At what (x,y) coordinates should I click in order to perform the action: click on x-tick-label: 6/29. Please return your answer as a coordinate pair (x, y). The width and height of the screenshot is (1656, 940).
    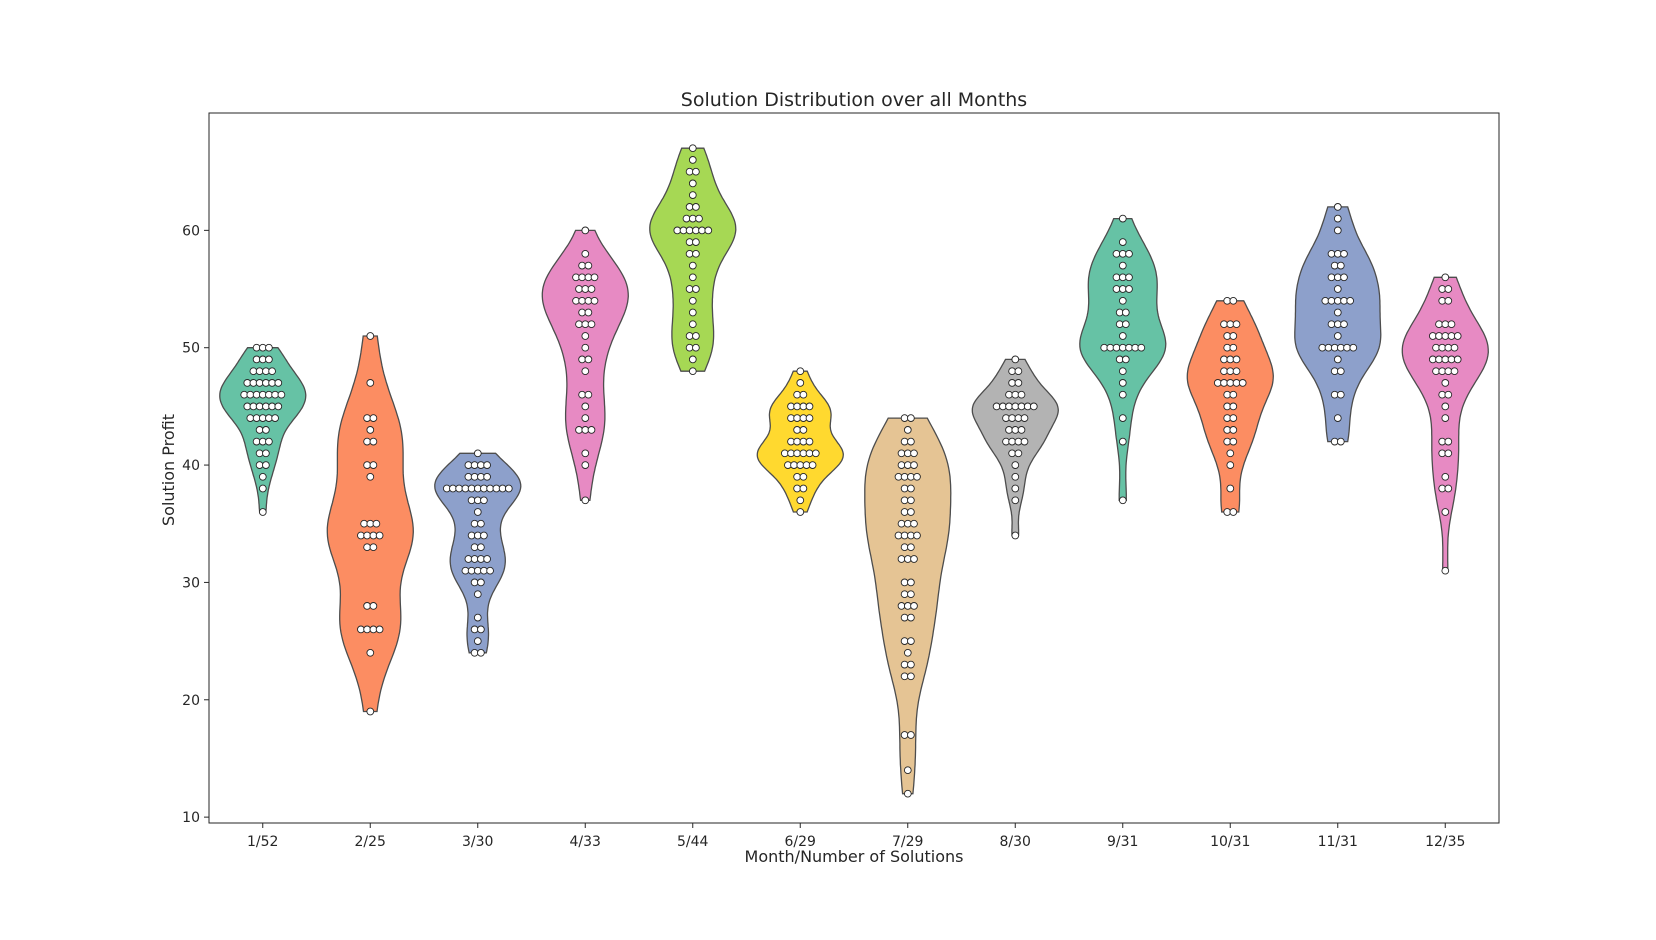
    Looking at the image, I should click on (800, 842).